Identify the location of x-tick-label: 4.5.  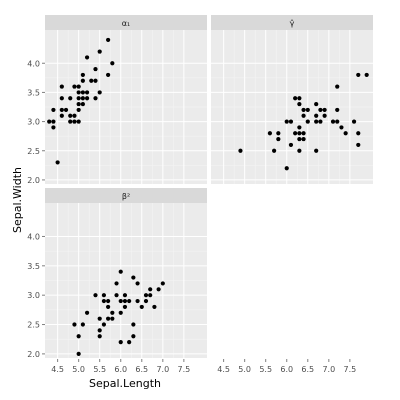
(57, 369).